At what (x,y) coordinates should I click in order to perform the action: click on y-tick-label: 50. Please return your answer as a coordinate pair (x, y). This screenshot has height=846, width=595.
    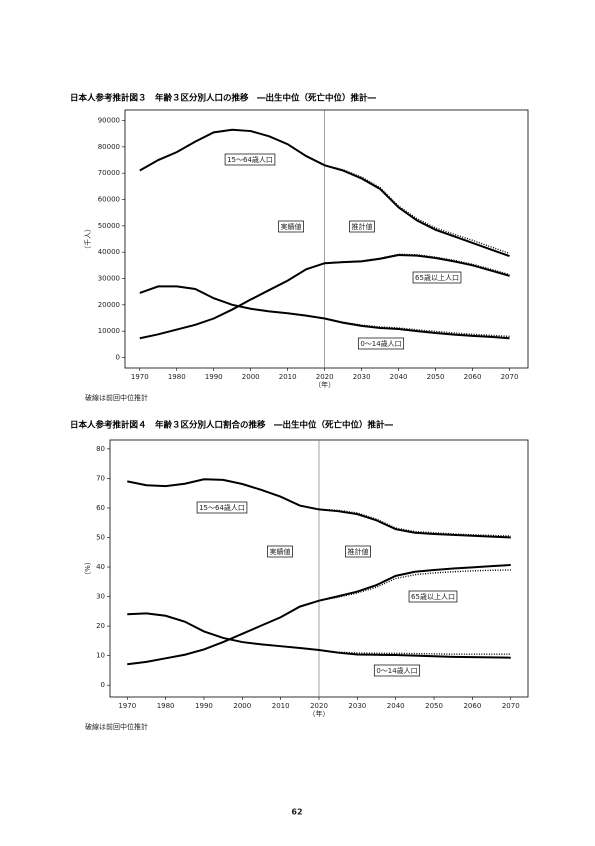
    Looking at the image, I should click on (100, 537).